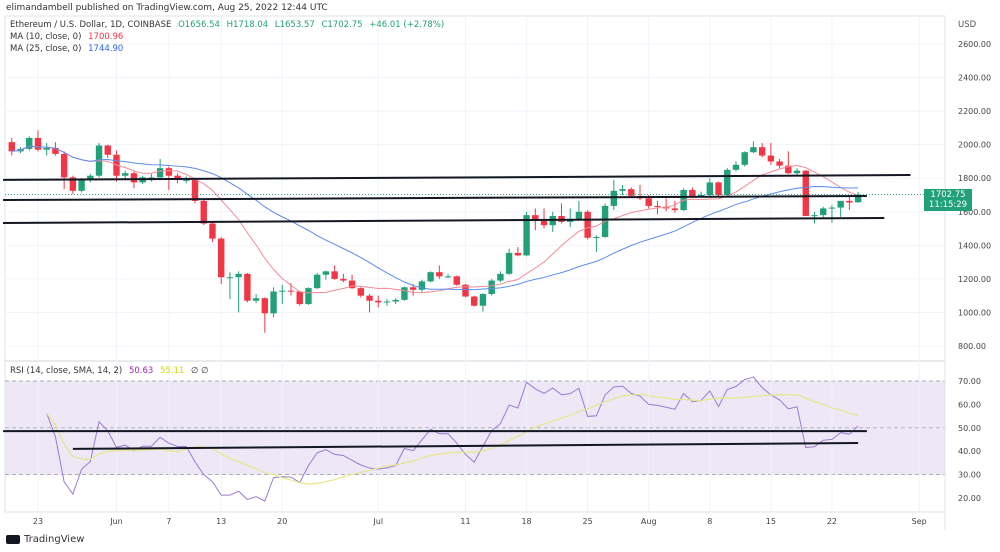 The width and height of the screenshot is (1000, 552). Describe the element at coordinates (465, 446) in the screenshot. I see `rsi-trendline` at that location.